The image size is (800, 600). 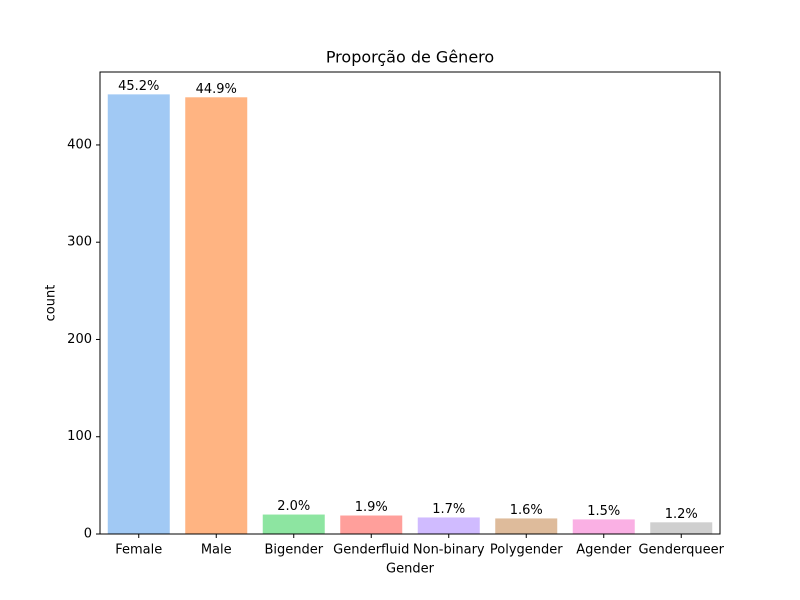 I want to click on y-tick-label: 100, so click(x=79, y=436).